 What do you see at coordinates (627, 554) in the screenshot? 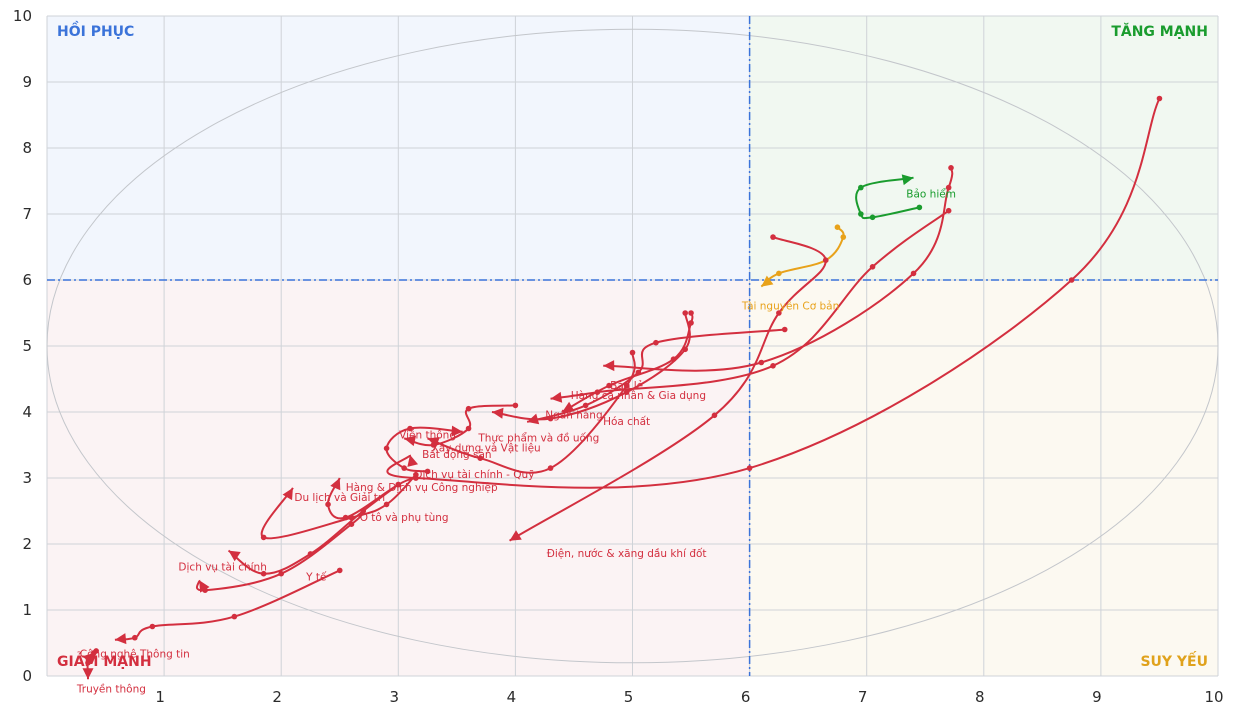
I see `series-label: Điện, nước & xăng dầu khí đốt` at bounding box center [627, 554].